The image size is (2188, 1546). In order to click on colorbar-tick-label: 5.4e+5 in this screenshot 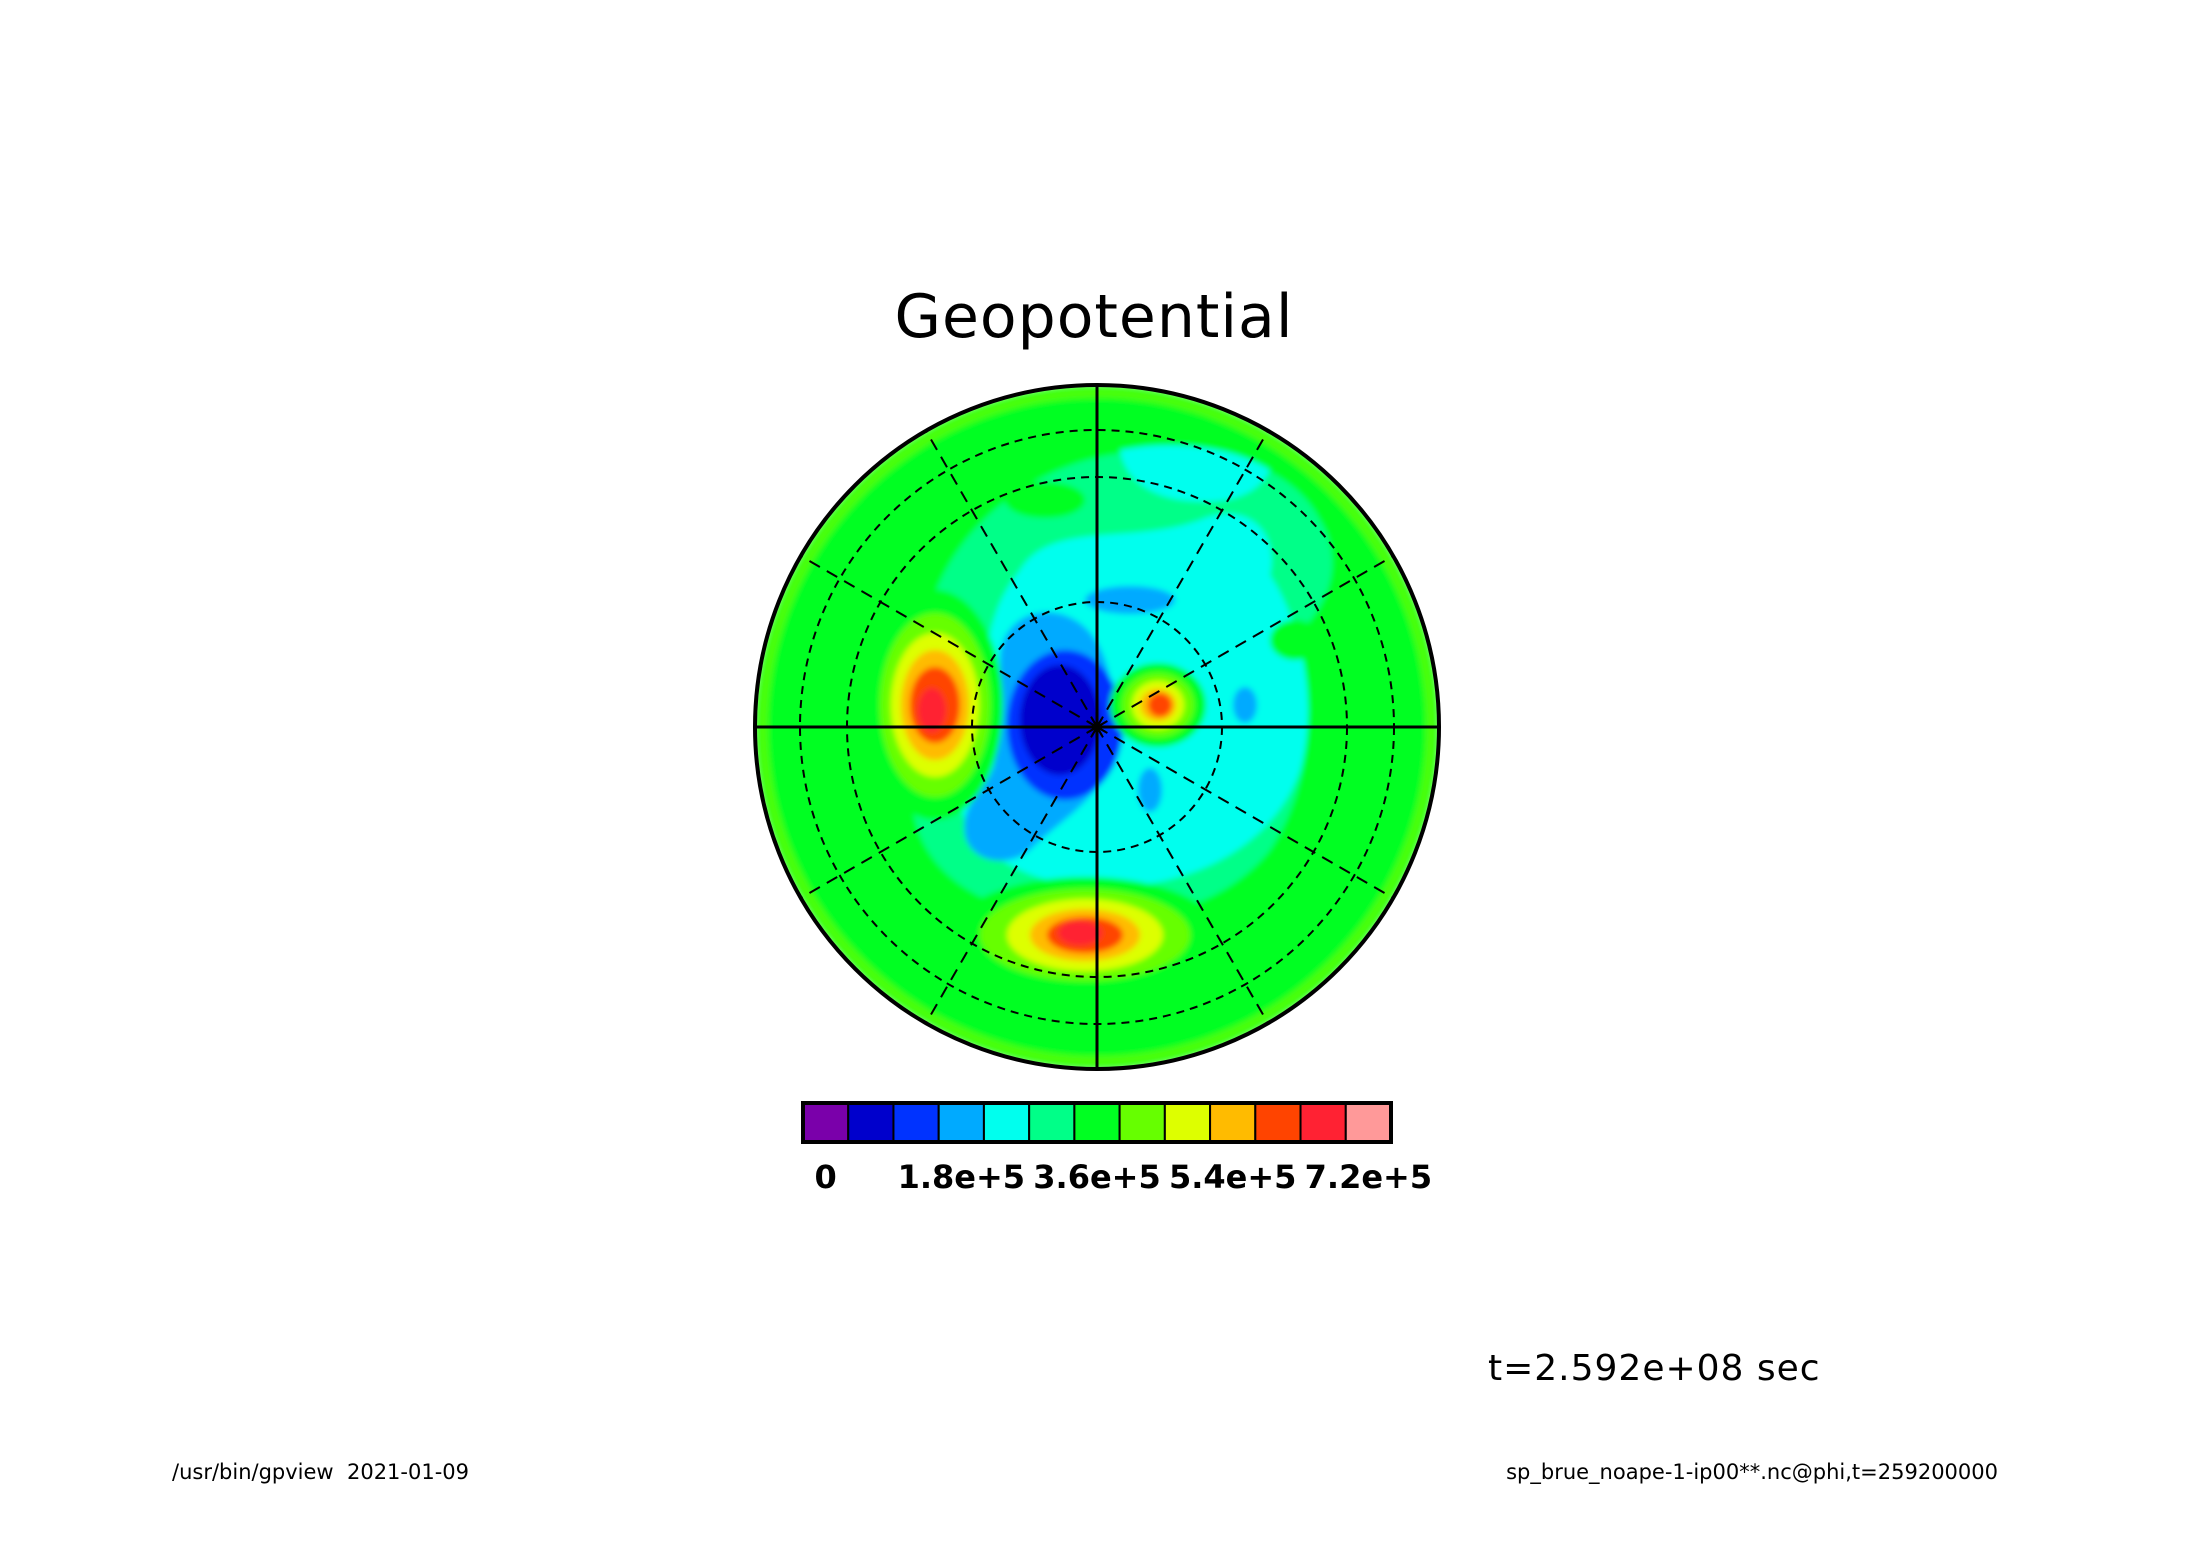, I will do `click(1232, 1177)`.